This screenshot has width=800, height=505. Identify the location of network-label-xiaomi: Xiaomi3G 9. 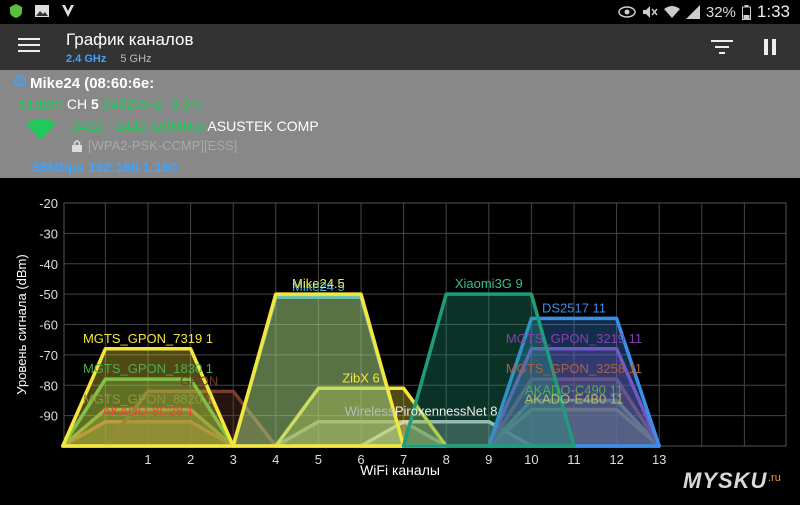
(489, 283).